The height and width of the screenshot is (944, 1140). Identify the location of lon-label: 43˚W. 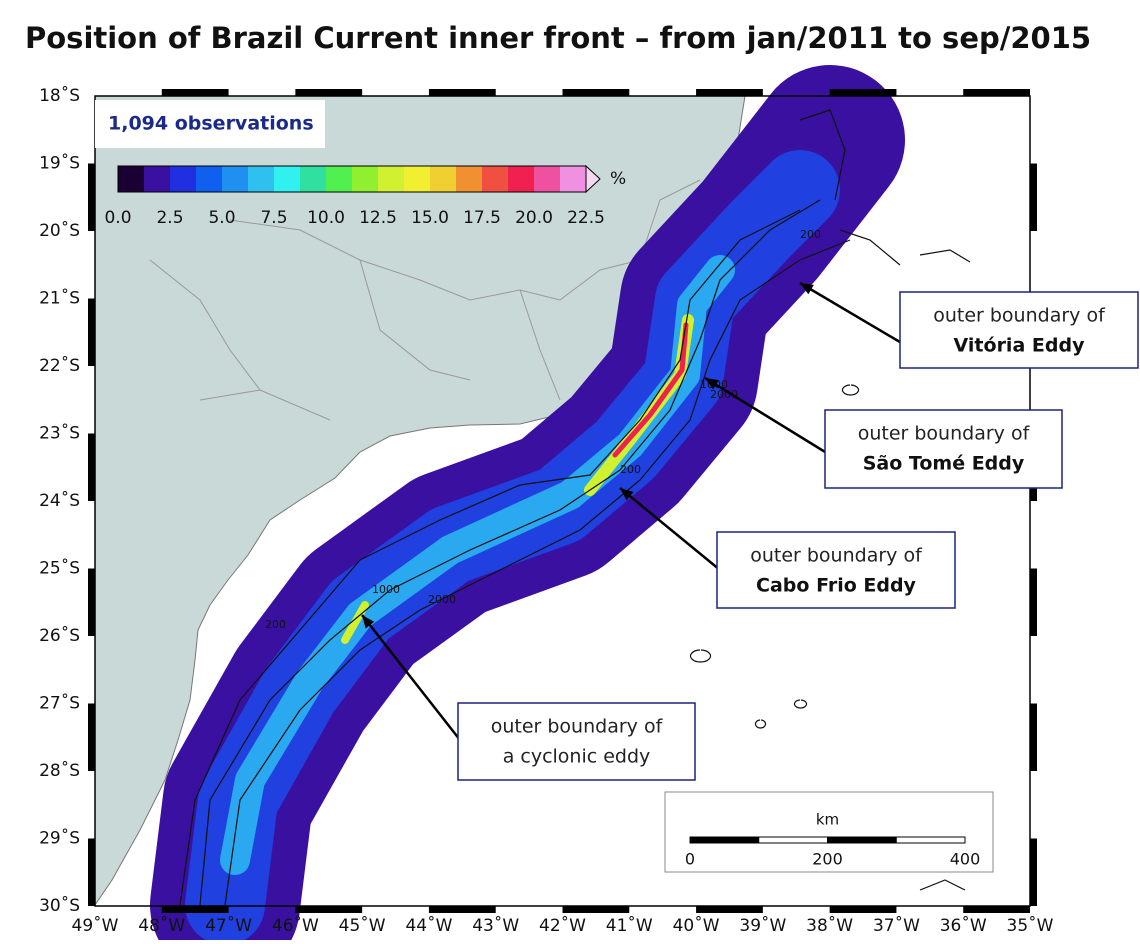
(495, 925).